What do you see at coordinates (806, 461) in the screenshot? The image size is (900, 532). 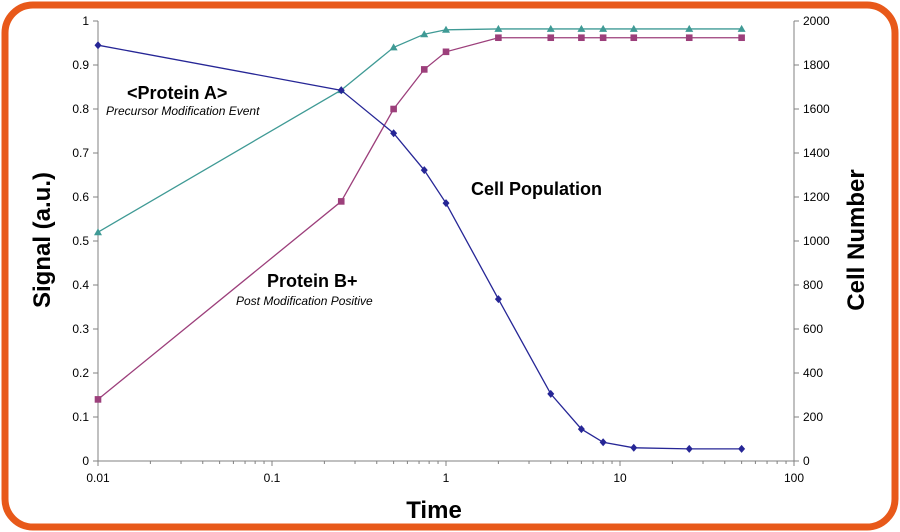 I see `y2-tick-label: 0` at bounding box center [806, 461].